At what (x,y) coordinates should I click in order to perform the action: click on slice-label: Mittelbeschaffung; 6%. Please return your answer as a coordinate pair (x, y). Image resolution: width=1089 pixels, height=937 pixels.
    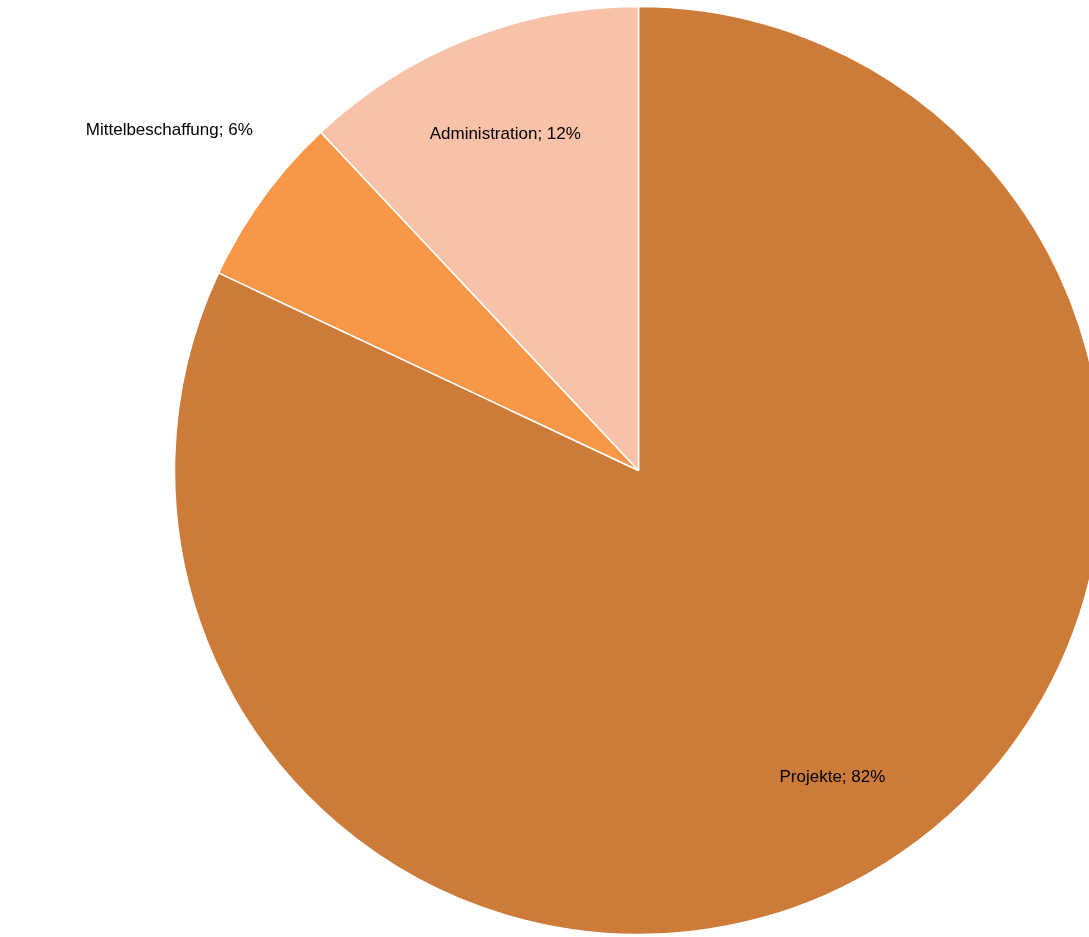
    Looking at the image, I should click on (169, 130).